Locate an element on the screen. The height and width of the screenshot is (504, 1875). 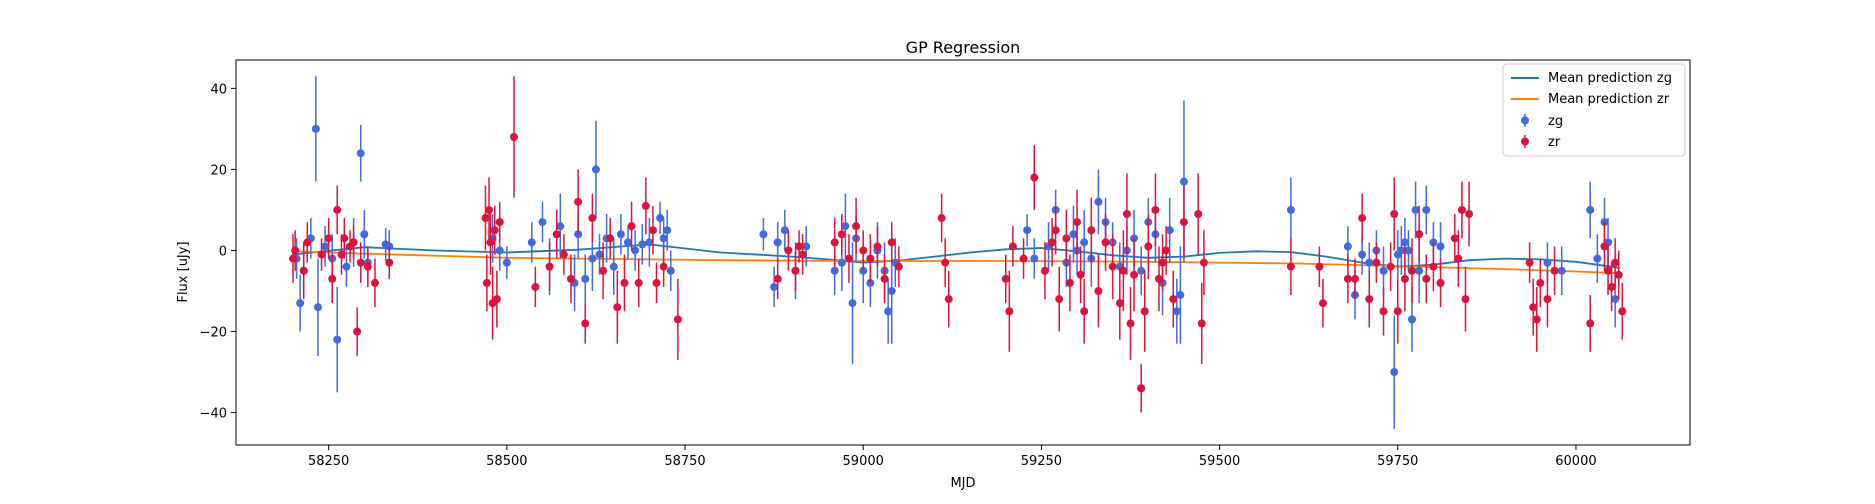
legend-label-zr: zr is located at coordinates (1554, 142).